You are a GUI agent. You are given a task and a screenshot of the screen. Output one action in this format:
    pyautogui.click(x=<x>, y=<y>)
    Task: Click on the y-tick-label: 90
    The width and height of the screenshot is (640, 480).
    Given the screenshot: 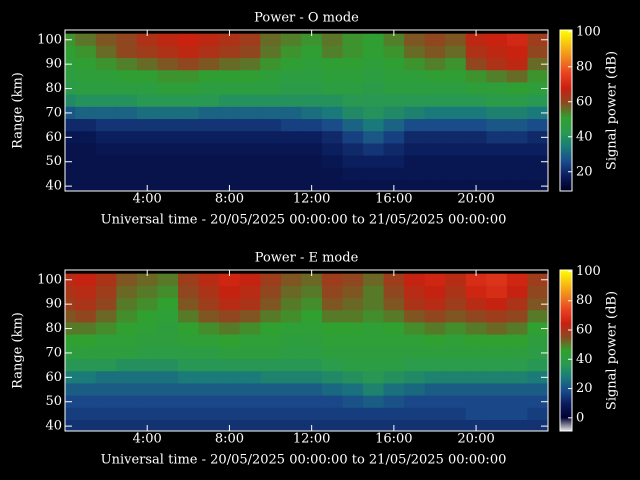 What is the action you would take?
    pyautogui.click(x=53, y=64)
    